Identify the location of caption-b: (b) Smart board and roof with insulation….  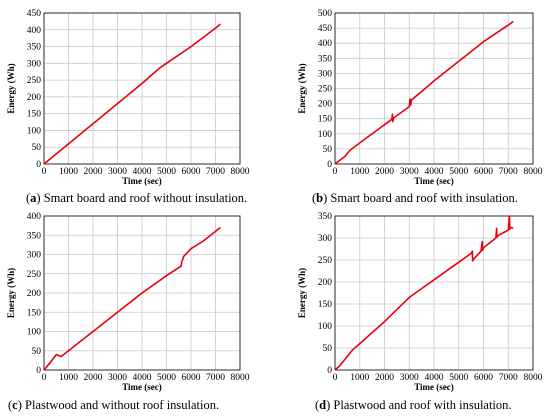
(415, 198).